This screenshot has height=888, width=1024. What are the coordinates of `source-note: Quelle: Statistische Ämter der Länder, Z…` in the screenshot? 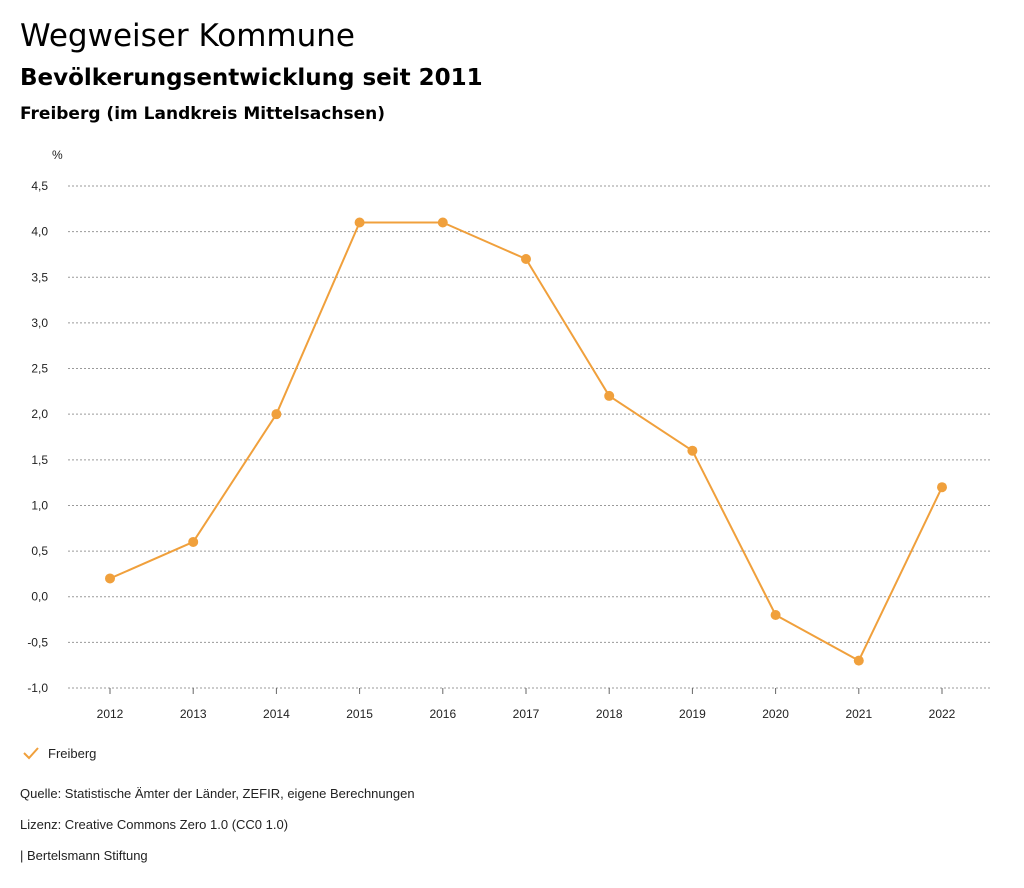 It's located at (217, 793).